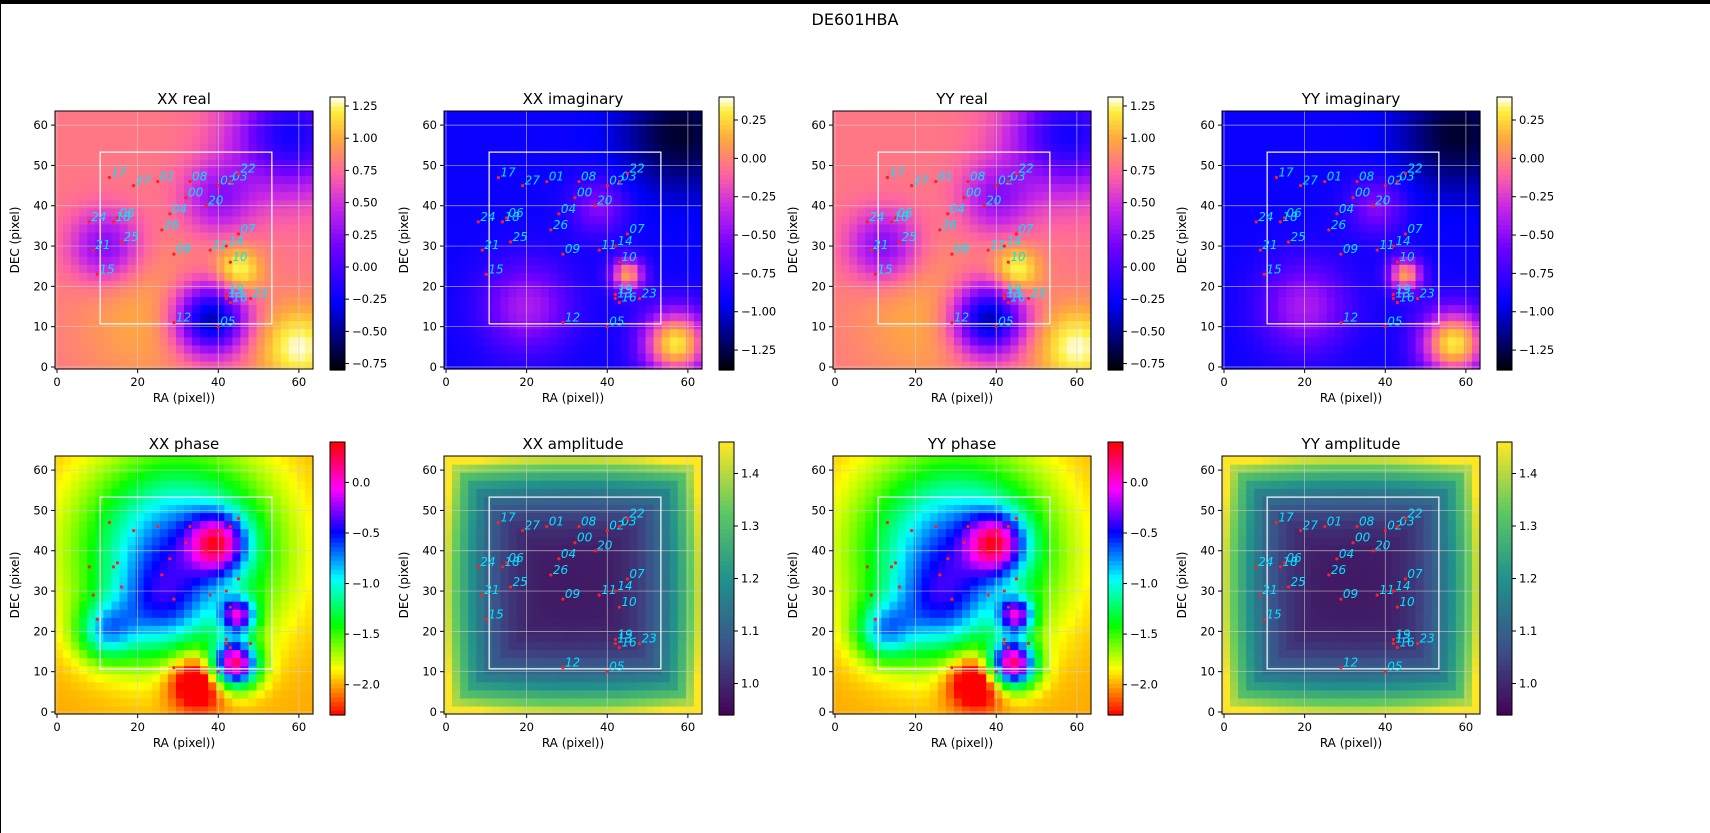  What do you see at coordinates (754, 158) in the screenshot?
I see `colorbar-tick-label: 0.00` at bounding box center [754, 158].